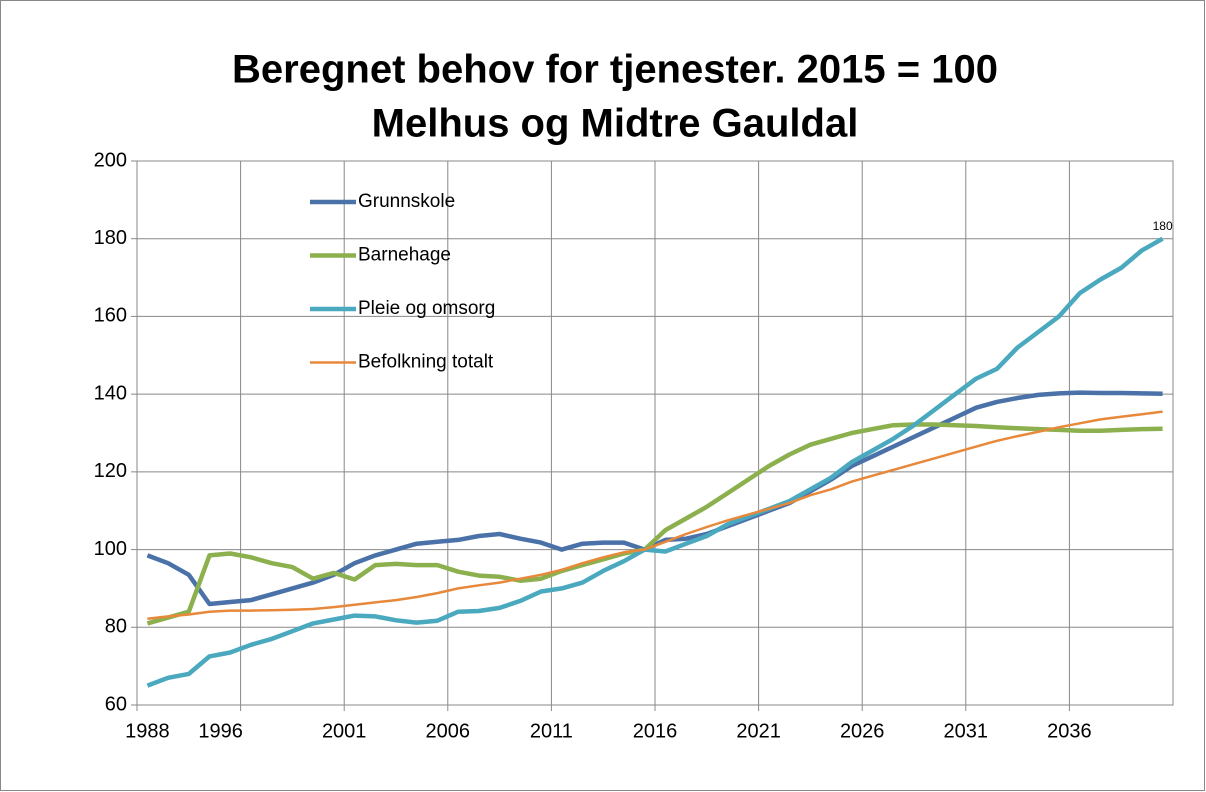 This screenshot has height=792, width=1206. Describe the element at coordinates (448, 731) in the screenshot. I see `x-tick-label: 2006` at that location.